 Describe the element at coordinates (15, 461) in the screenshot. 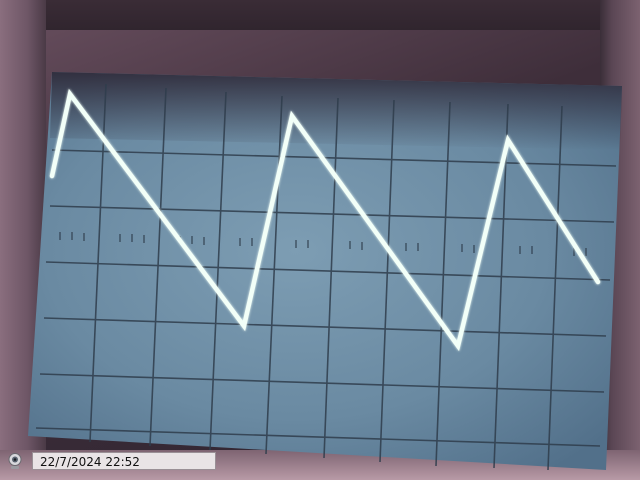

I see `webcam-icon` at that location.